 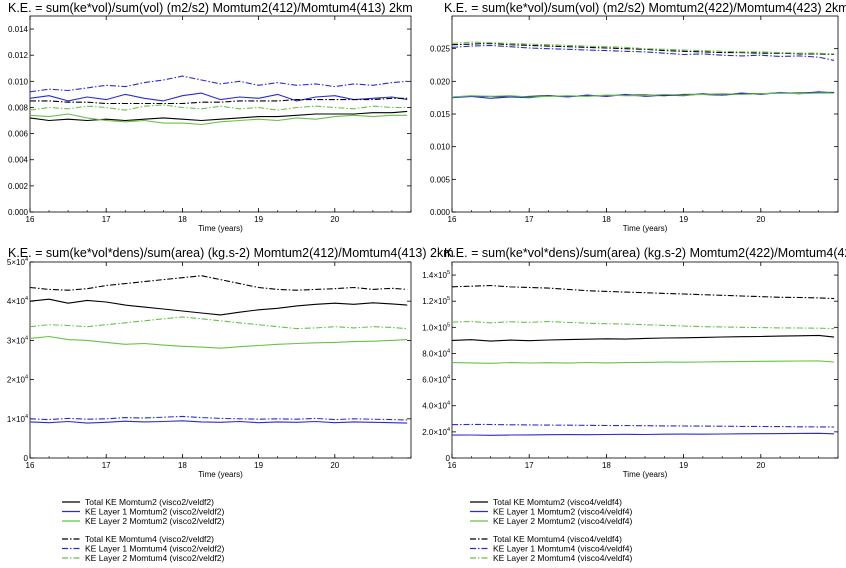 What do you see at coordinates (563, 521) in the screenshot?
I see `legend-label: KE Layer 2 Momtum2 (visco4/veldf4)` at bounding box center [563, 521].